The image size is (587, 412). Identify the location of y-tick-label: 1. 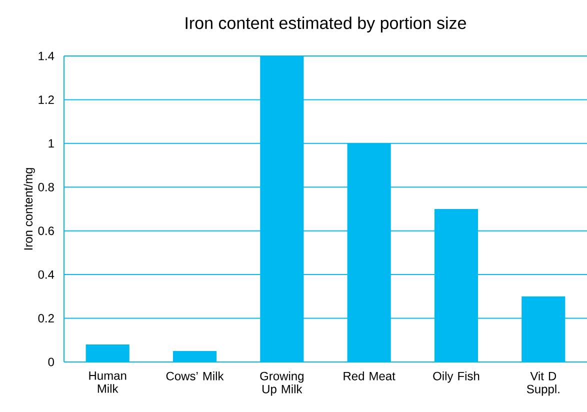
(51, 143).